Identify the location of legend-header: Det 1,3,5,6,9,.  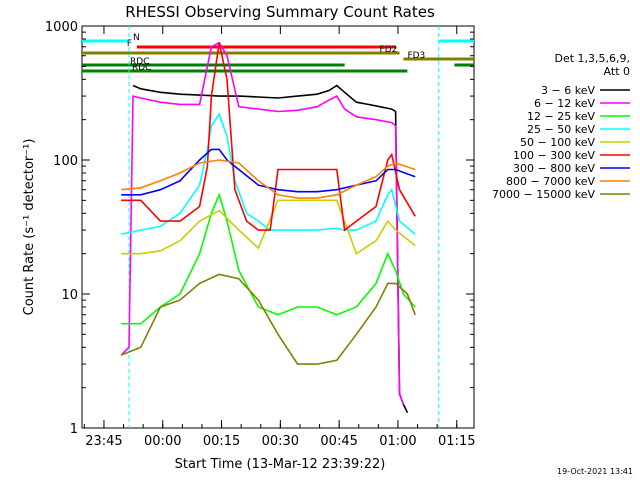
(592, 58).